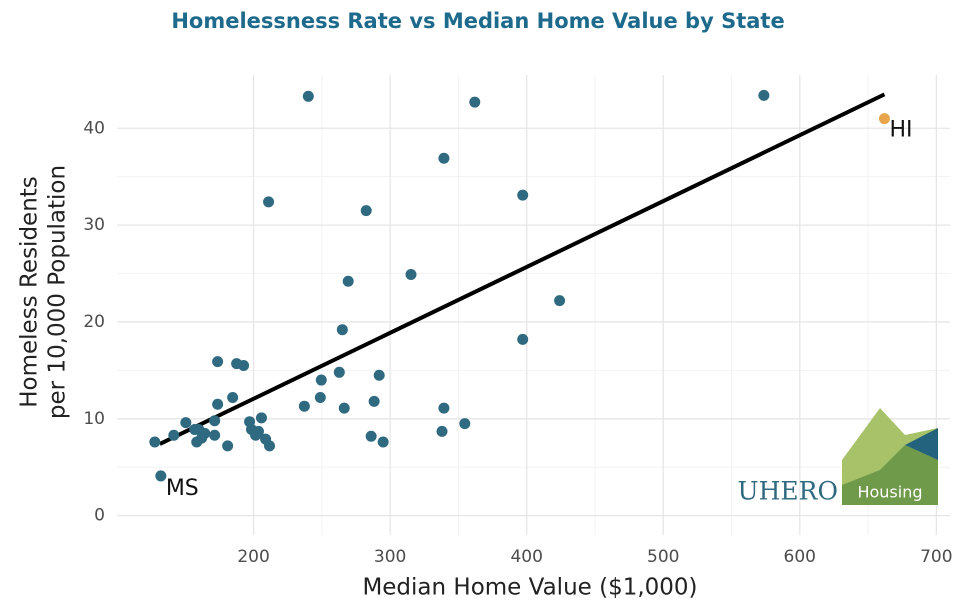  What do you see at coordinates (58, 292) in the screenshot?
I see `y-axis-title: per 10,000 Population` at bounding box center [58, 292].